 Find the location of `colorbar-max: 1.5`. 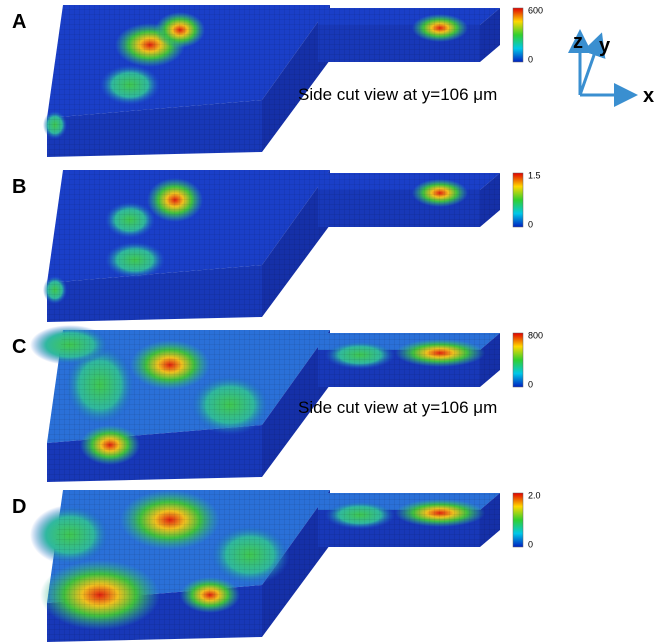

colorbar-max: 1.5 is located at coordinates (534, 175).